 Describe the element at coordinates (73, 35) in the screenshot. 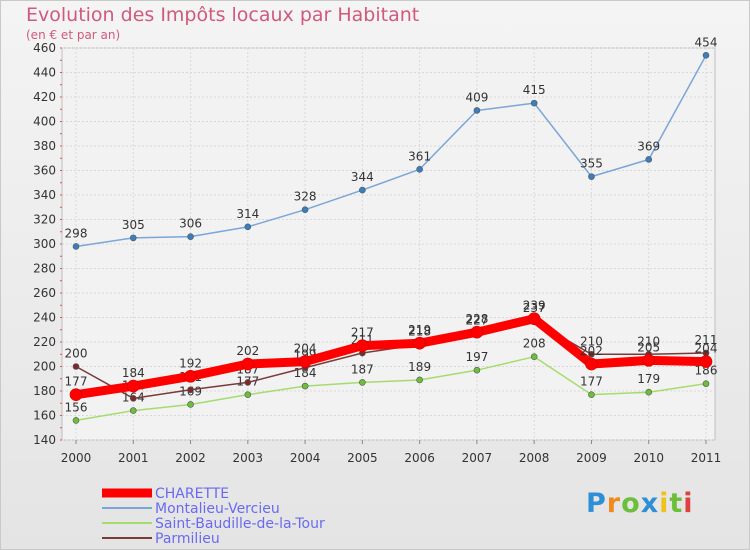

I see `chart-subtitle: (en € et par an)` at that location.